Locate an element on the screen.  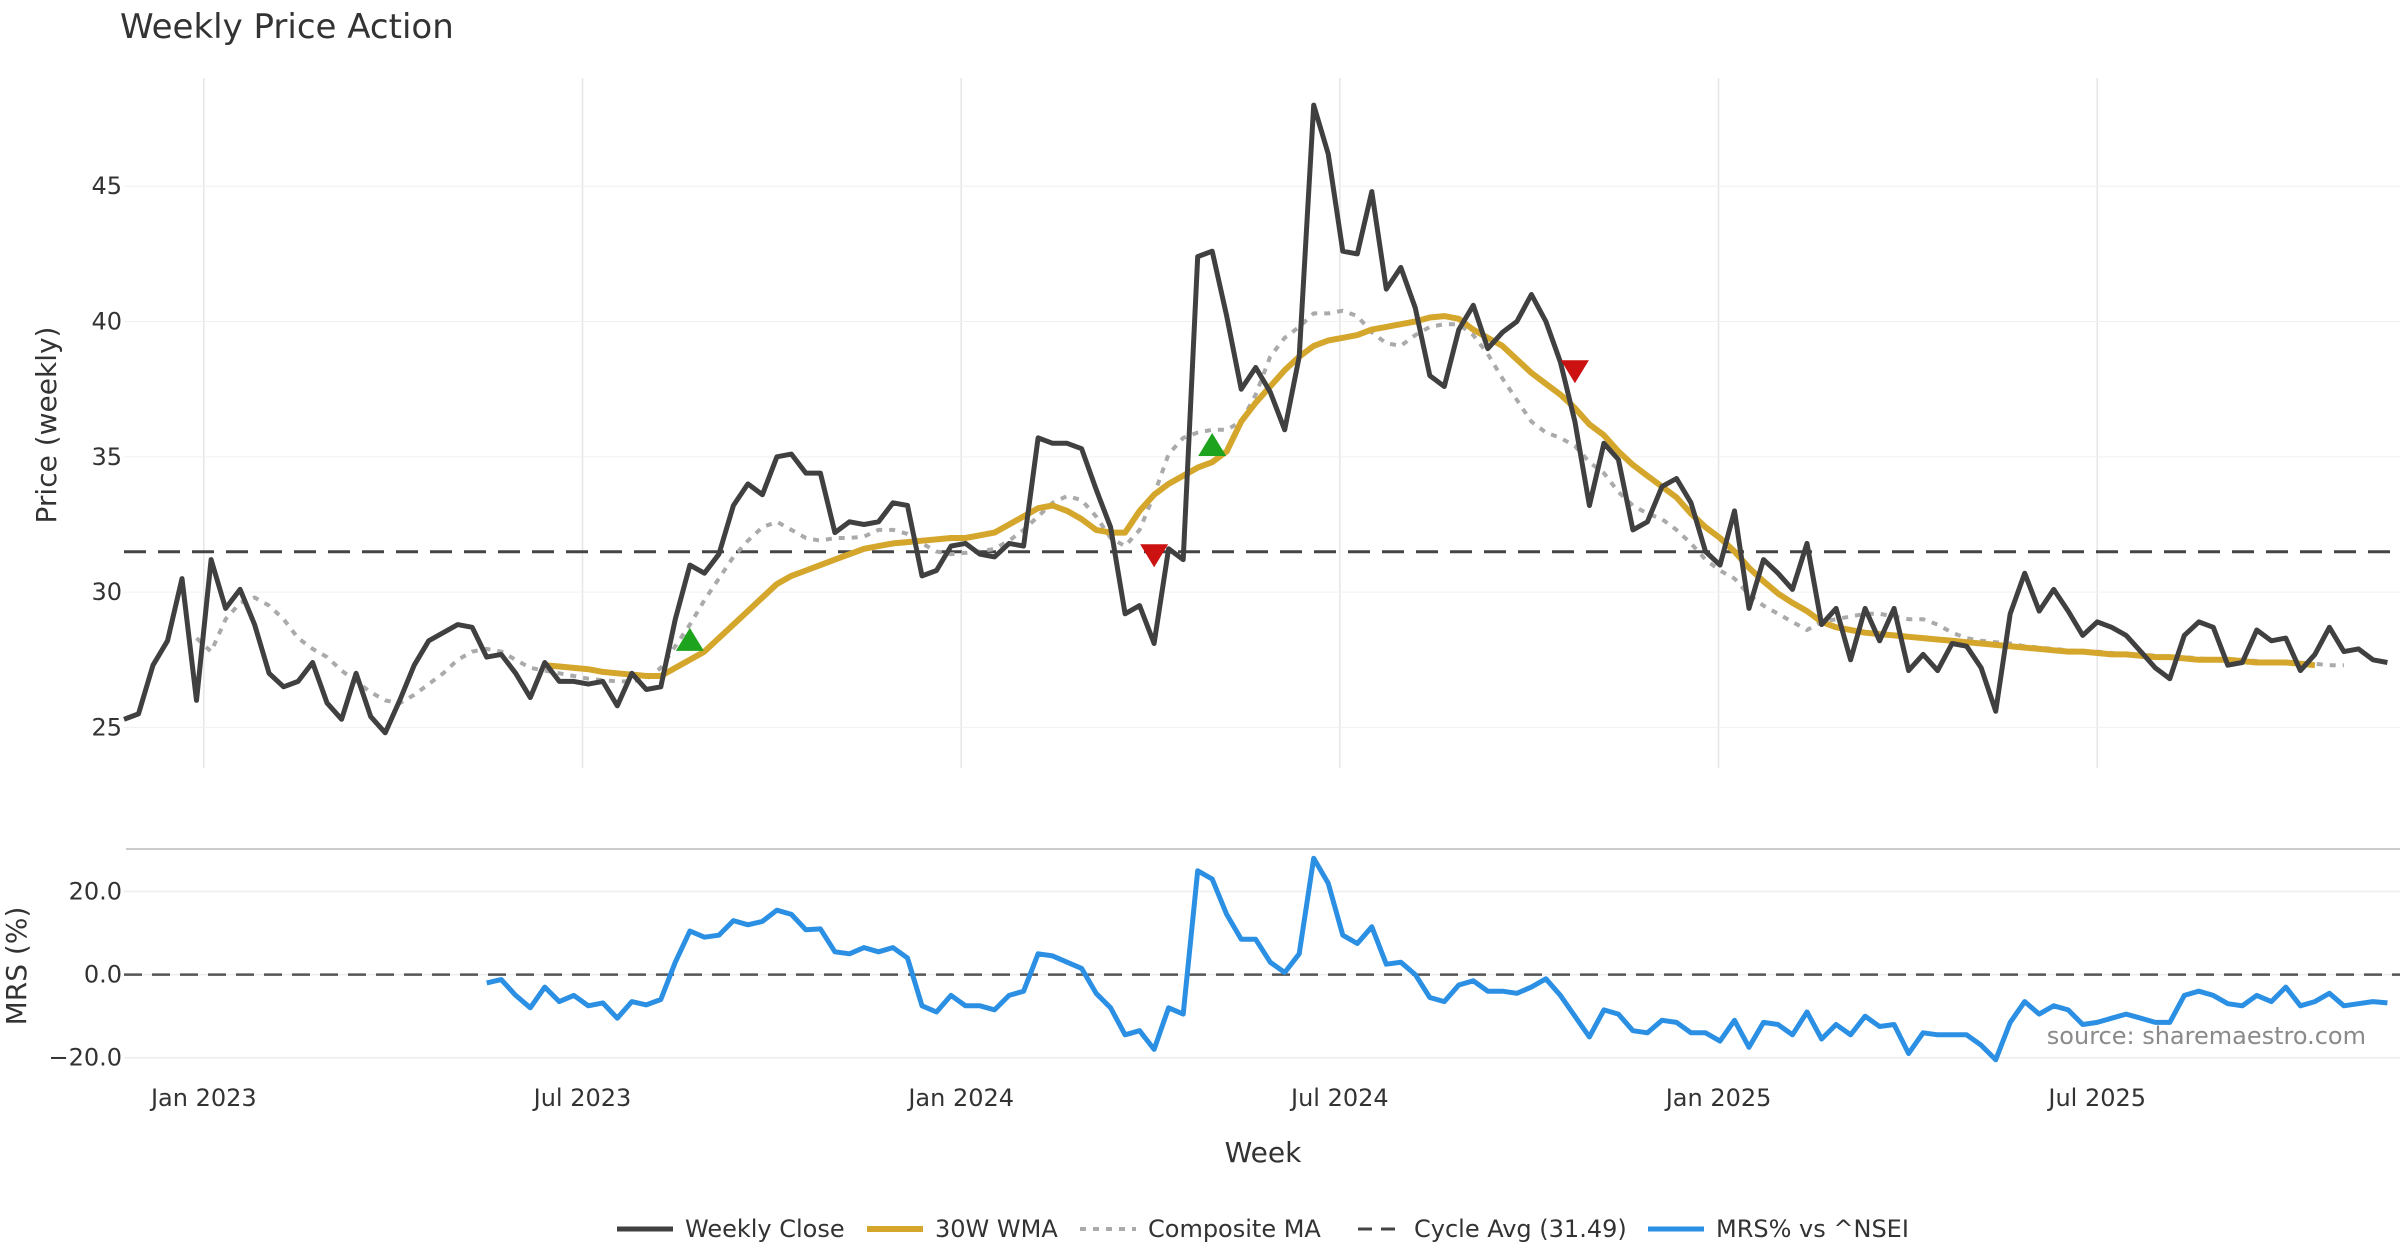
x-tick-label: Jan 2024 is located at coordinates (960, 1098).